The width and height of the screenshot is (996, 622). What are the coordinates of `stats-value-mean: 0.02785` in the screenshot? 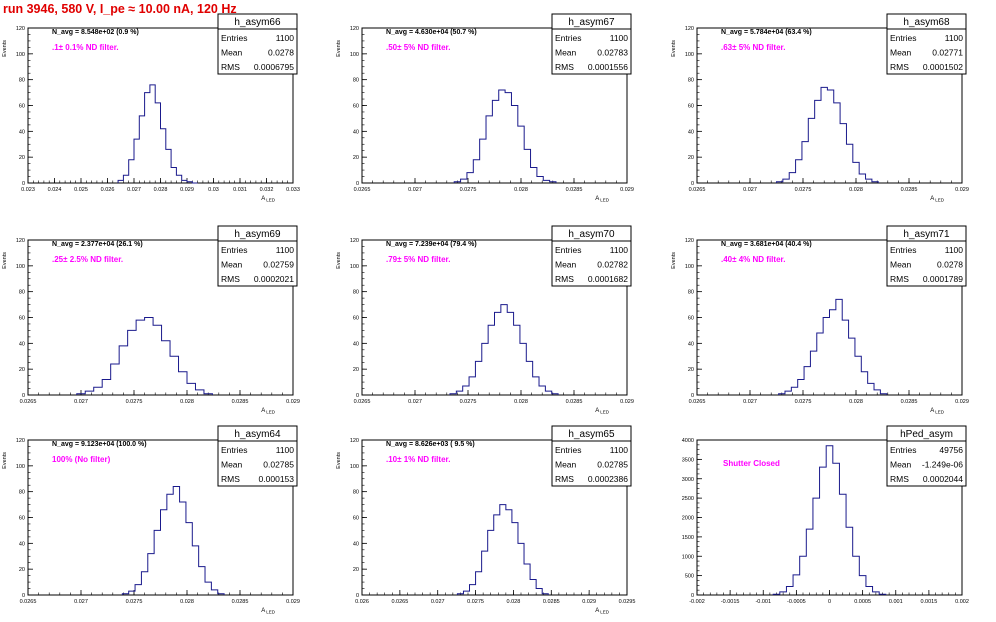 It's located at (612, 465).